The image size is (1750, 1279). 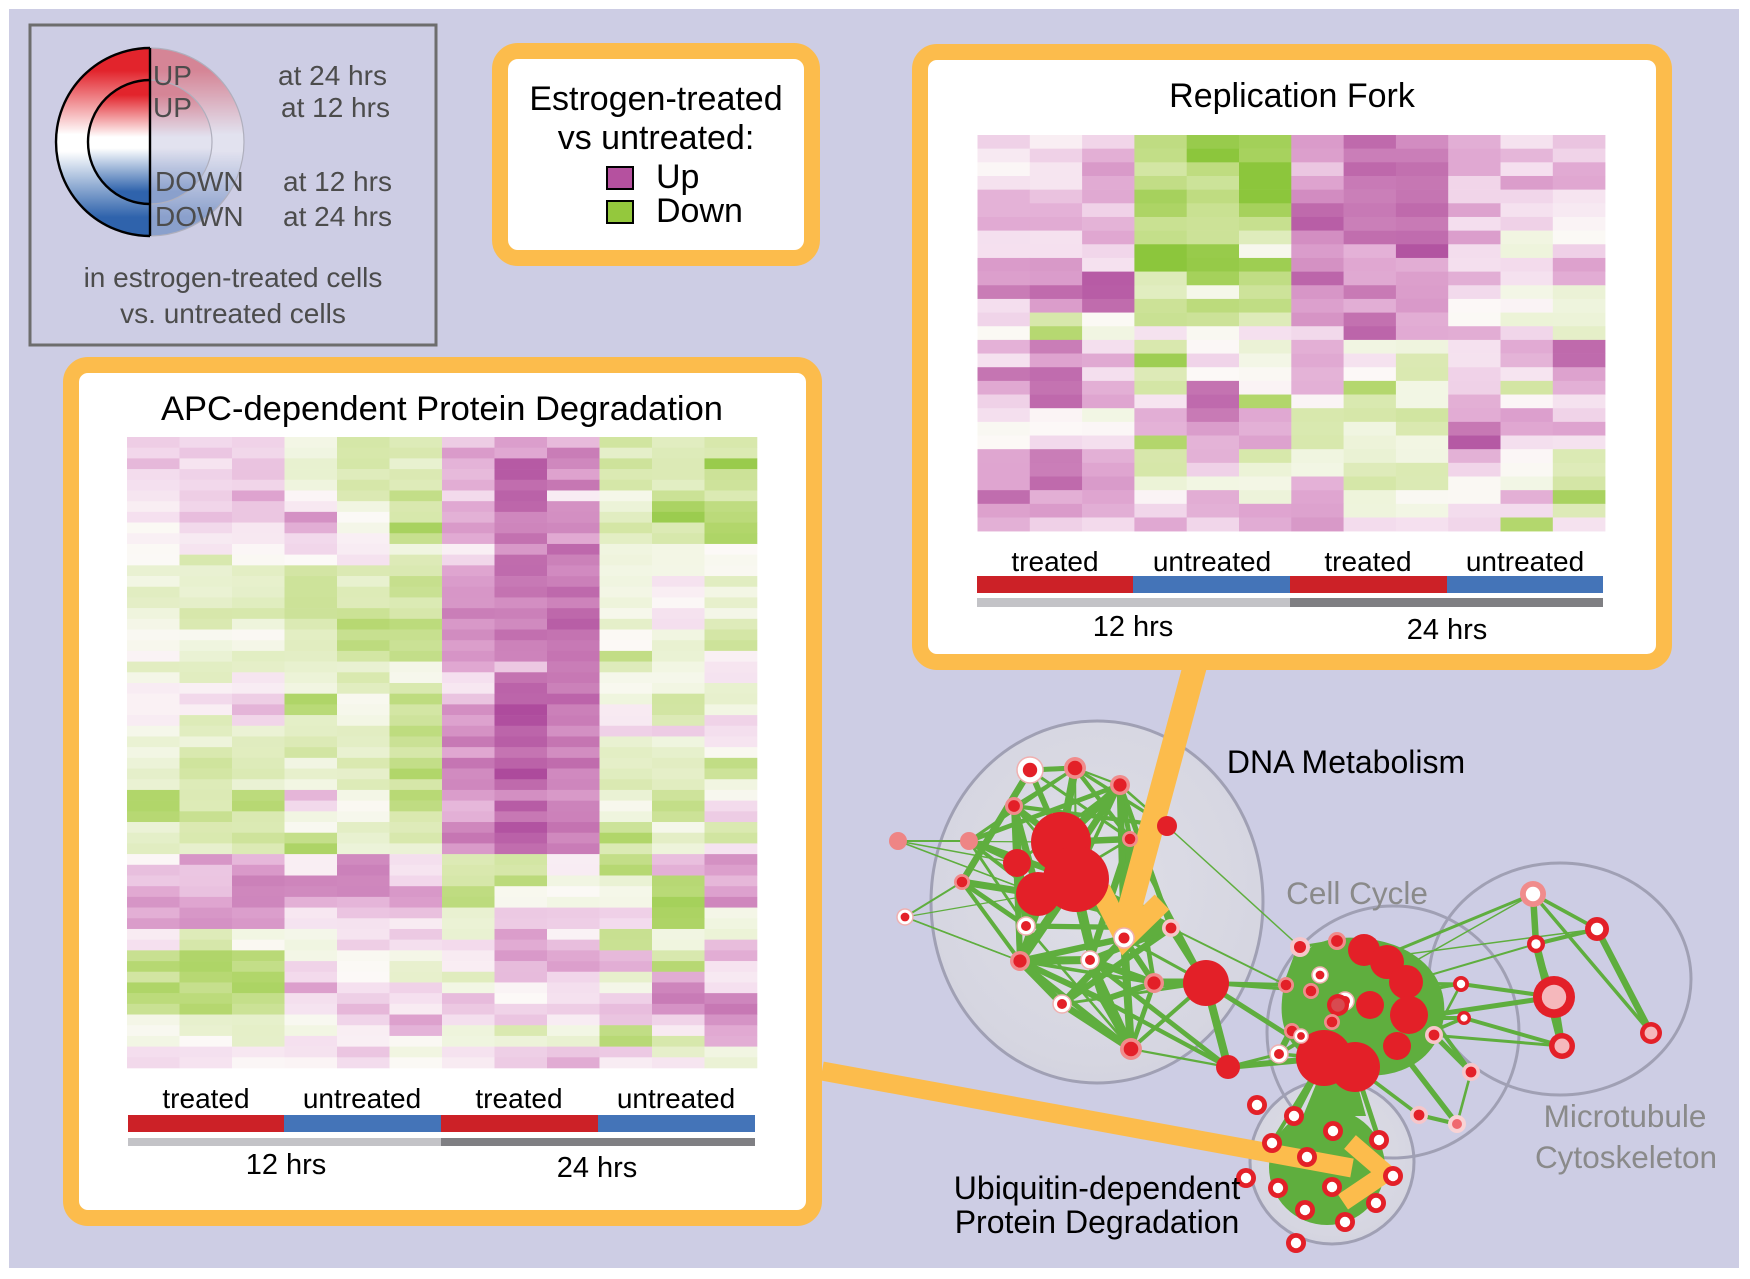 I want to click on svg-text: vs untreated:, so click(x=656, y=138).